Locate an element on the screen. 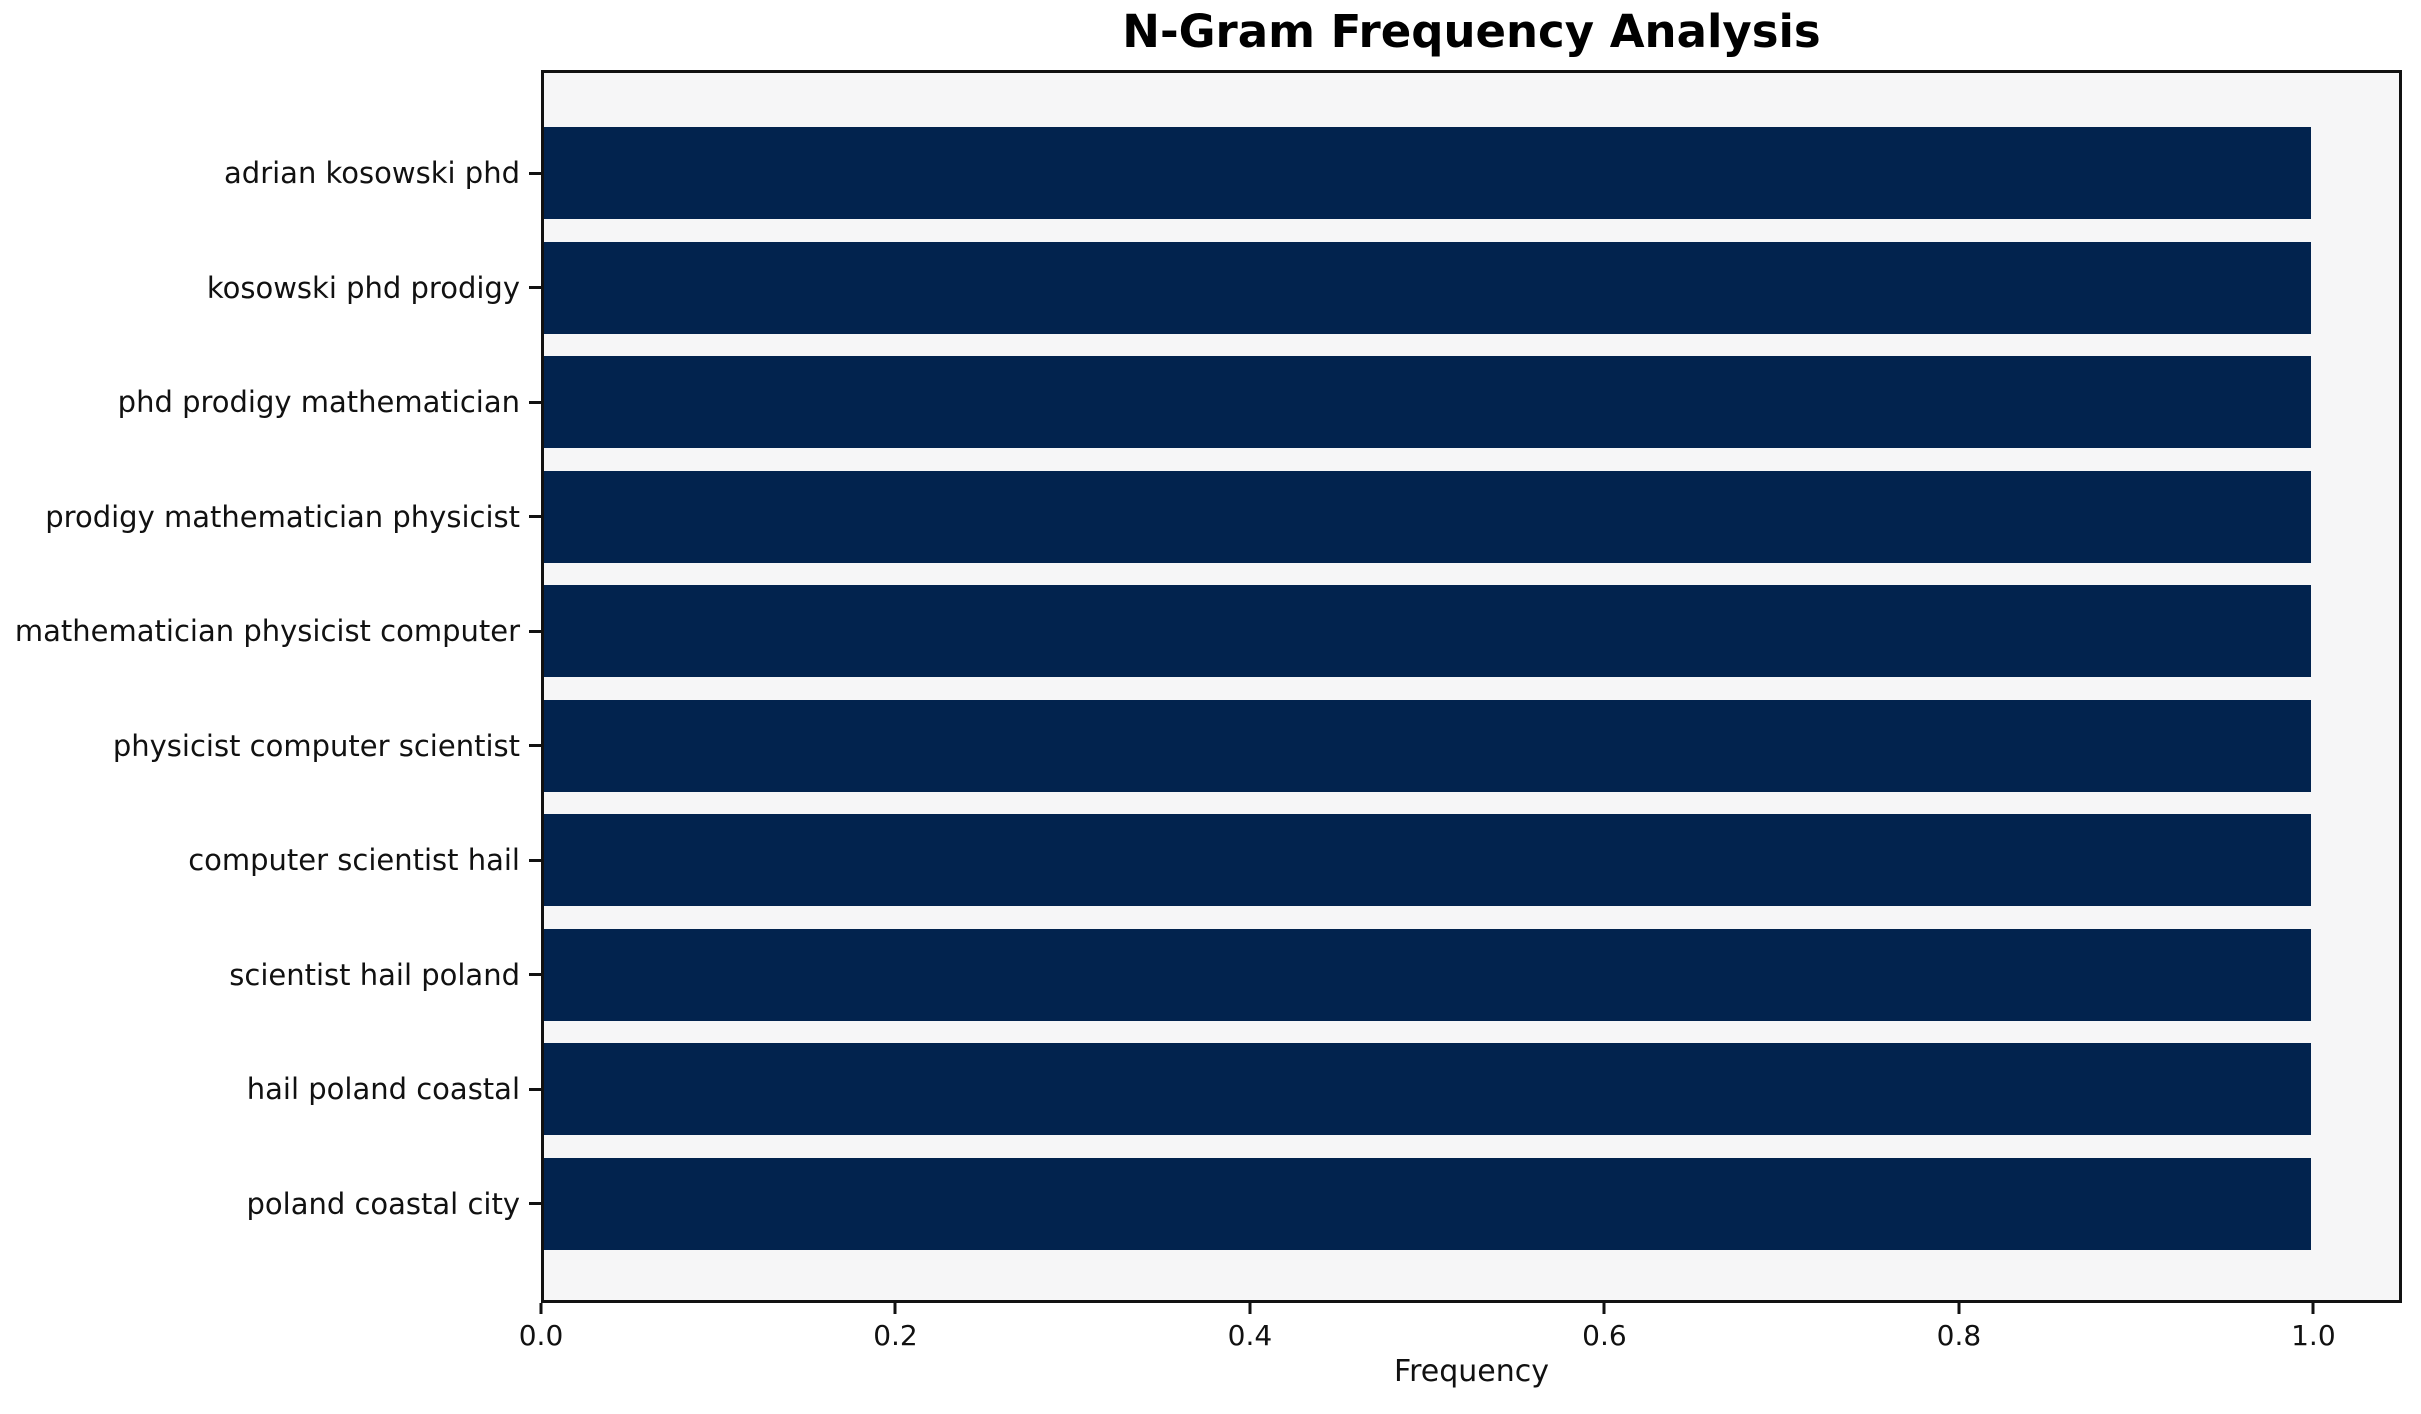 This screenshot has height=1414, width=2421. y-tick-label: poland coastal city is located at coordinates (383, 1203).